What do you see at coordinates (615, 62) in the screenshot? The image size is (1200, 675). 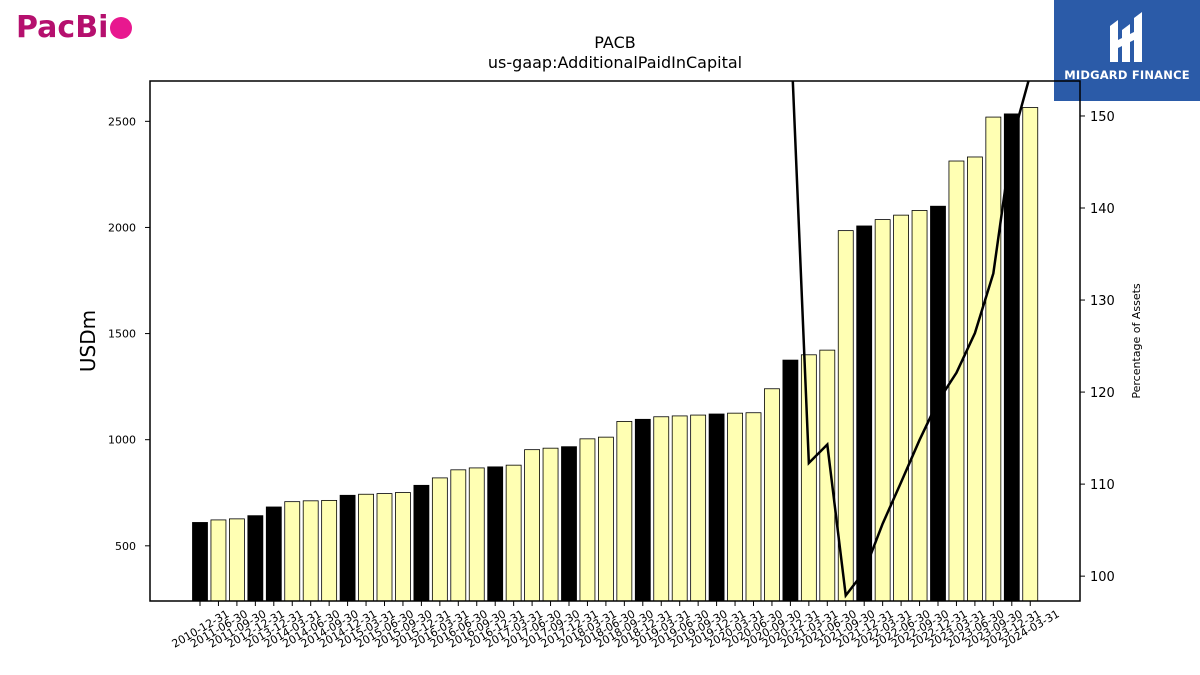 I see `chart-subtitle: us-gaap:AdditionalPaidInCapital` at bounding box center [615, 62].